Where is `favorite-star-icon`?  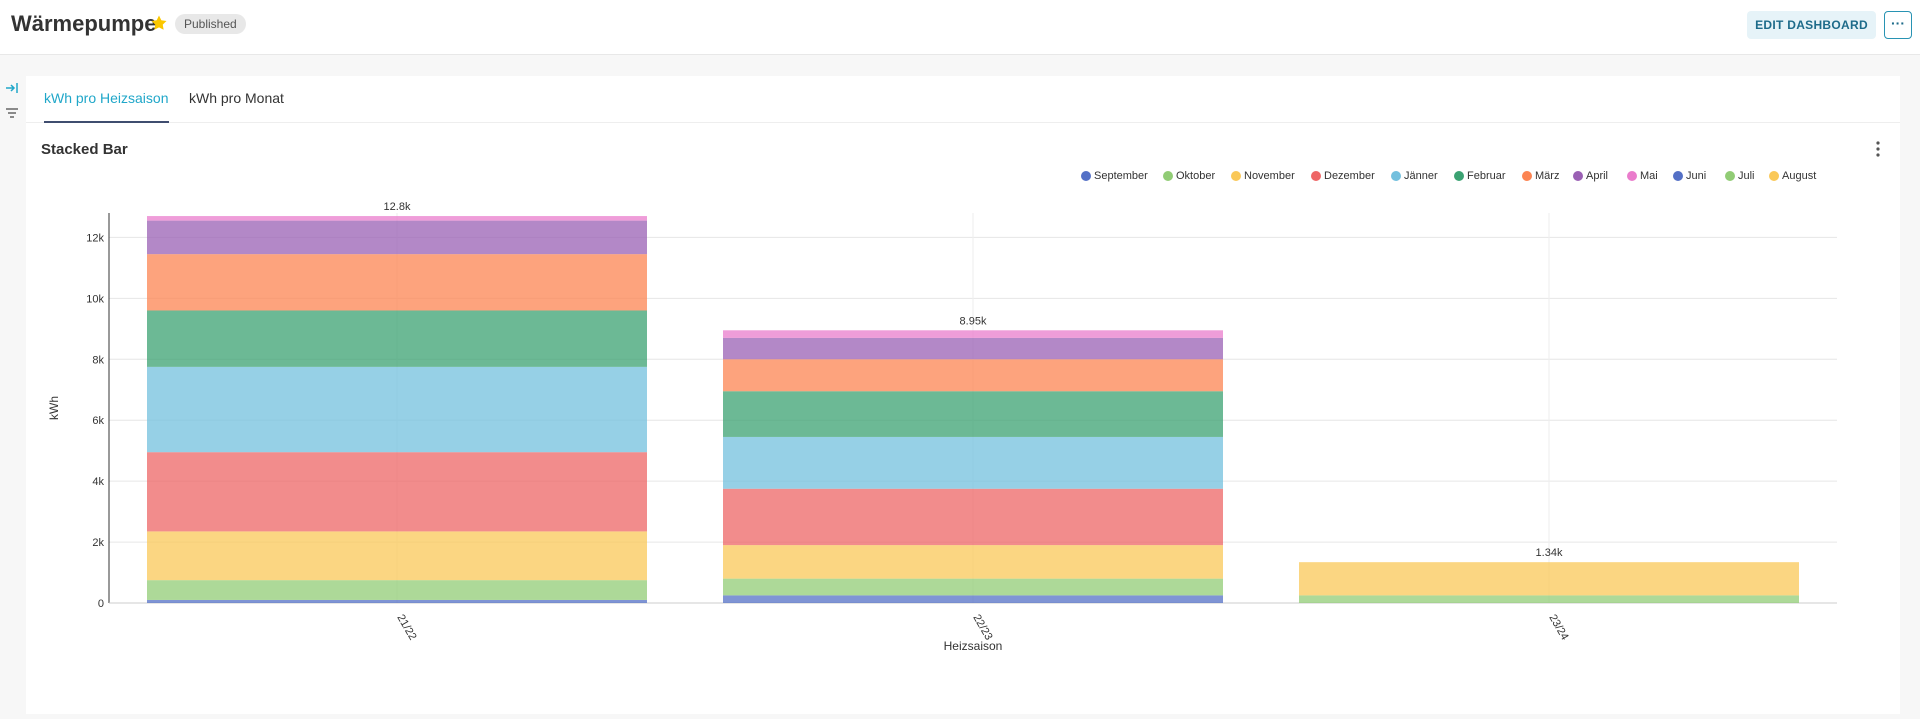 favorite-star-icon is located at coordinates (159, 23).